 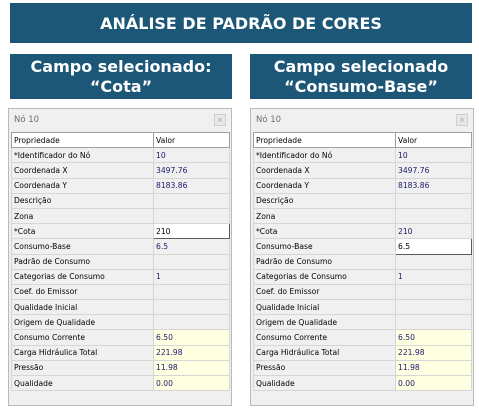 What do you see at coordinates (121, 66) in the screenshot?
I see `heading-line-1: Campo selecionado:` at bounding box center [121, 66].